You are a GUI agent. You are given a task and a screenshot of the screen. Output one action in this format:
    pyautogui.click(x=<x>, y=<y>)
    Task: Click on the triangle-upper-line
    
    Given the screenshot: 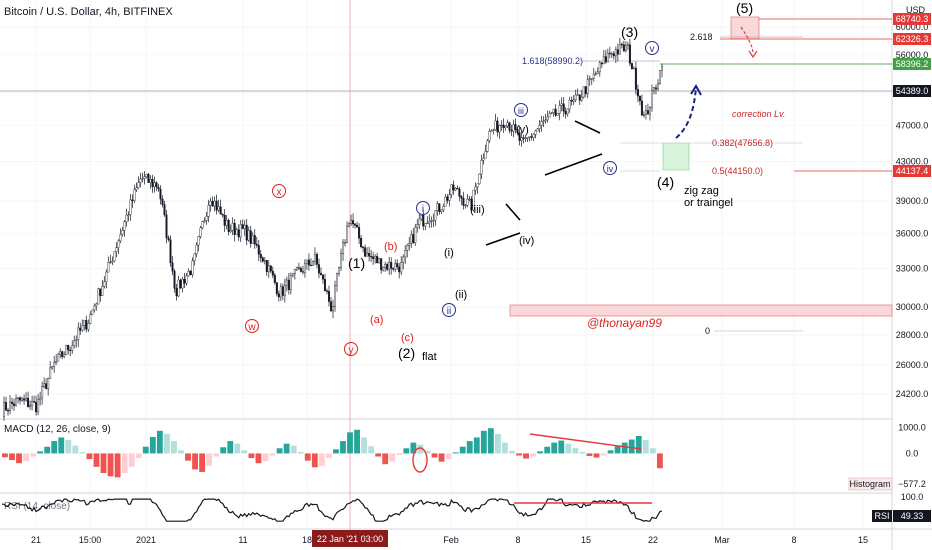 What is the action you would take?
    pyautogui.click(x=587, y=127)
    